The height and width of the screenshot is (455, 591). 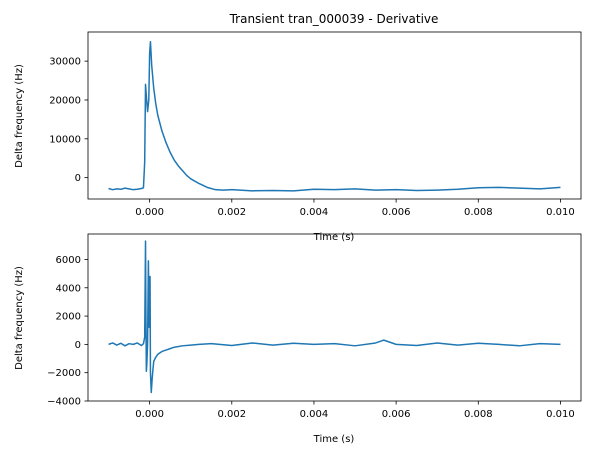 What do you see at coordinates (65, 100) in the screenshot?
I see `top-y-tick-label: 20000` at bounding box center [65, 100].